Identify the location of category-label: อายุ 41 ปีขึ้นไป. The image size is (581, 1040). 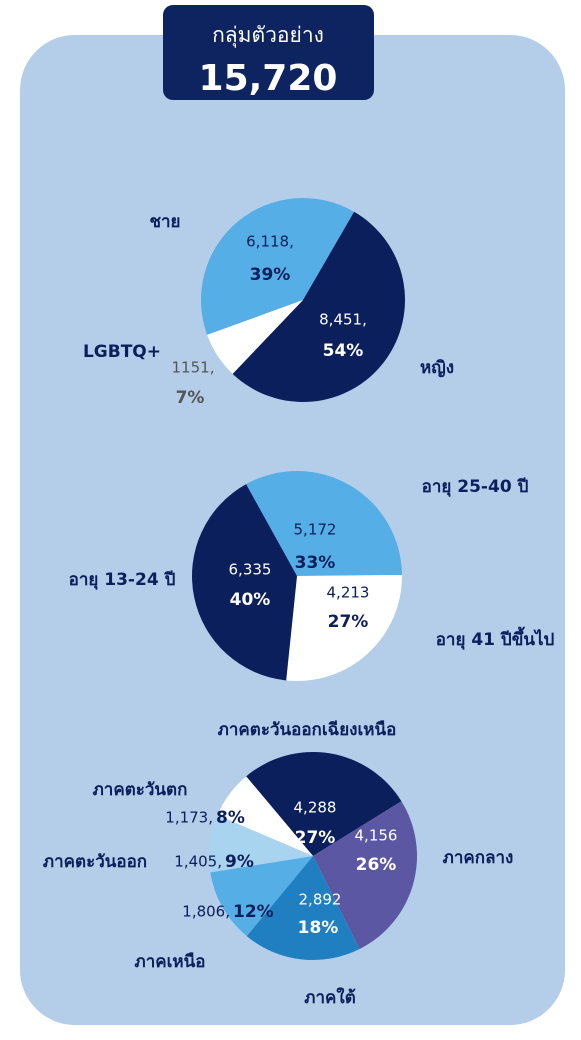
(495, 638).